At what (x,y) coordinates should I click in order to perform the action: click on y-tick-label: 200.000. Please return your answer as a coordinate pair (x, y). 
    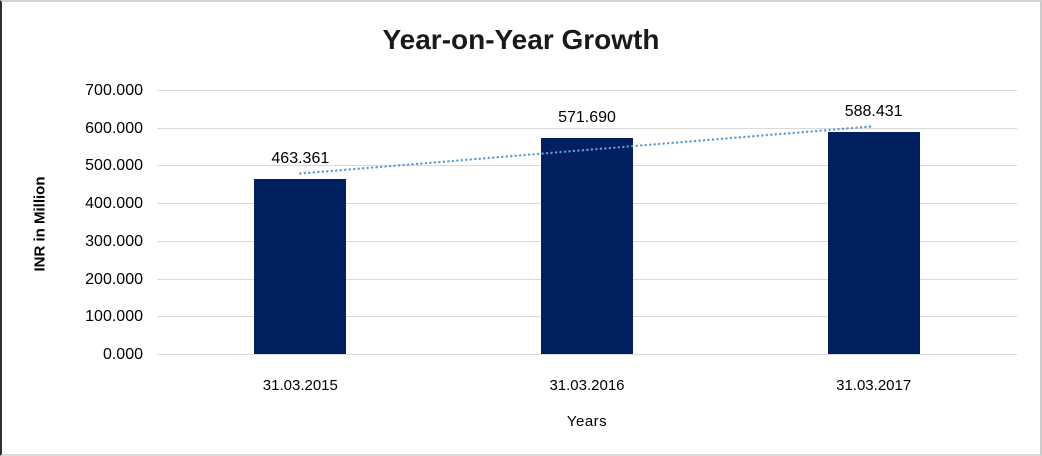
    Looking at the image, I should click on (114, 279).